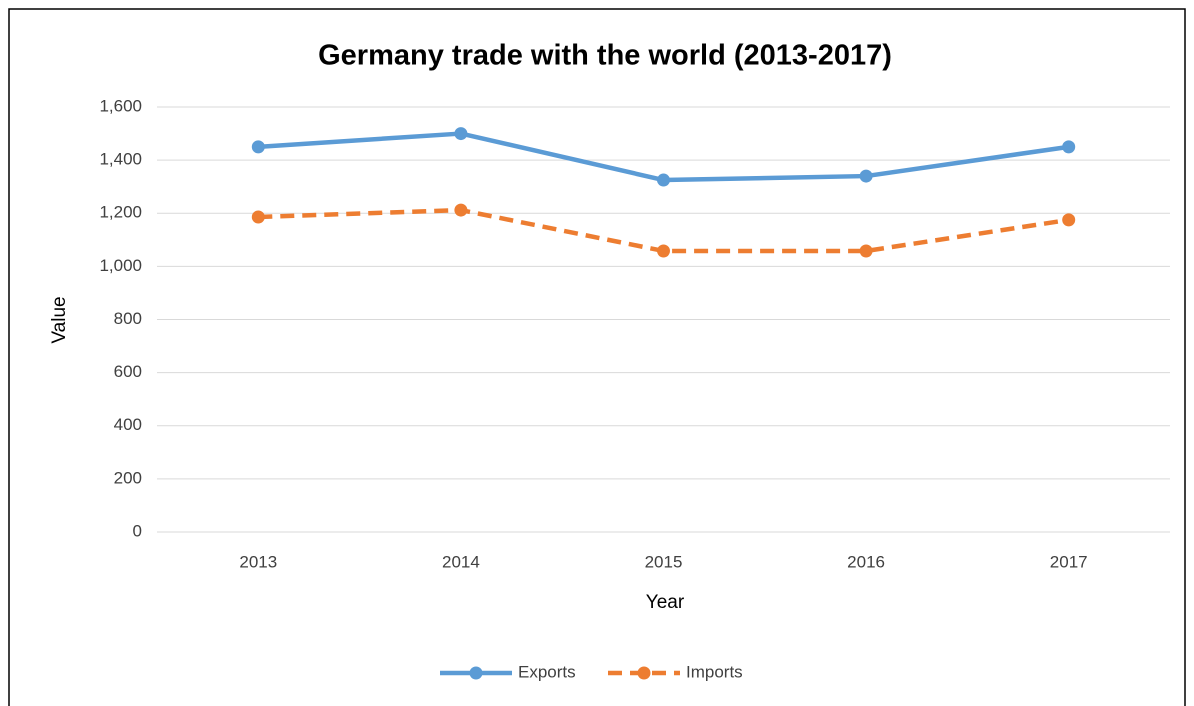  What do you see at coordinates (120, 159) in the screenshot?
I see `y-tick-label: 1,400` at bounding box center [120, 159].